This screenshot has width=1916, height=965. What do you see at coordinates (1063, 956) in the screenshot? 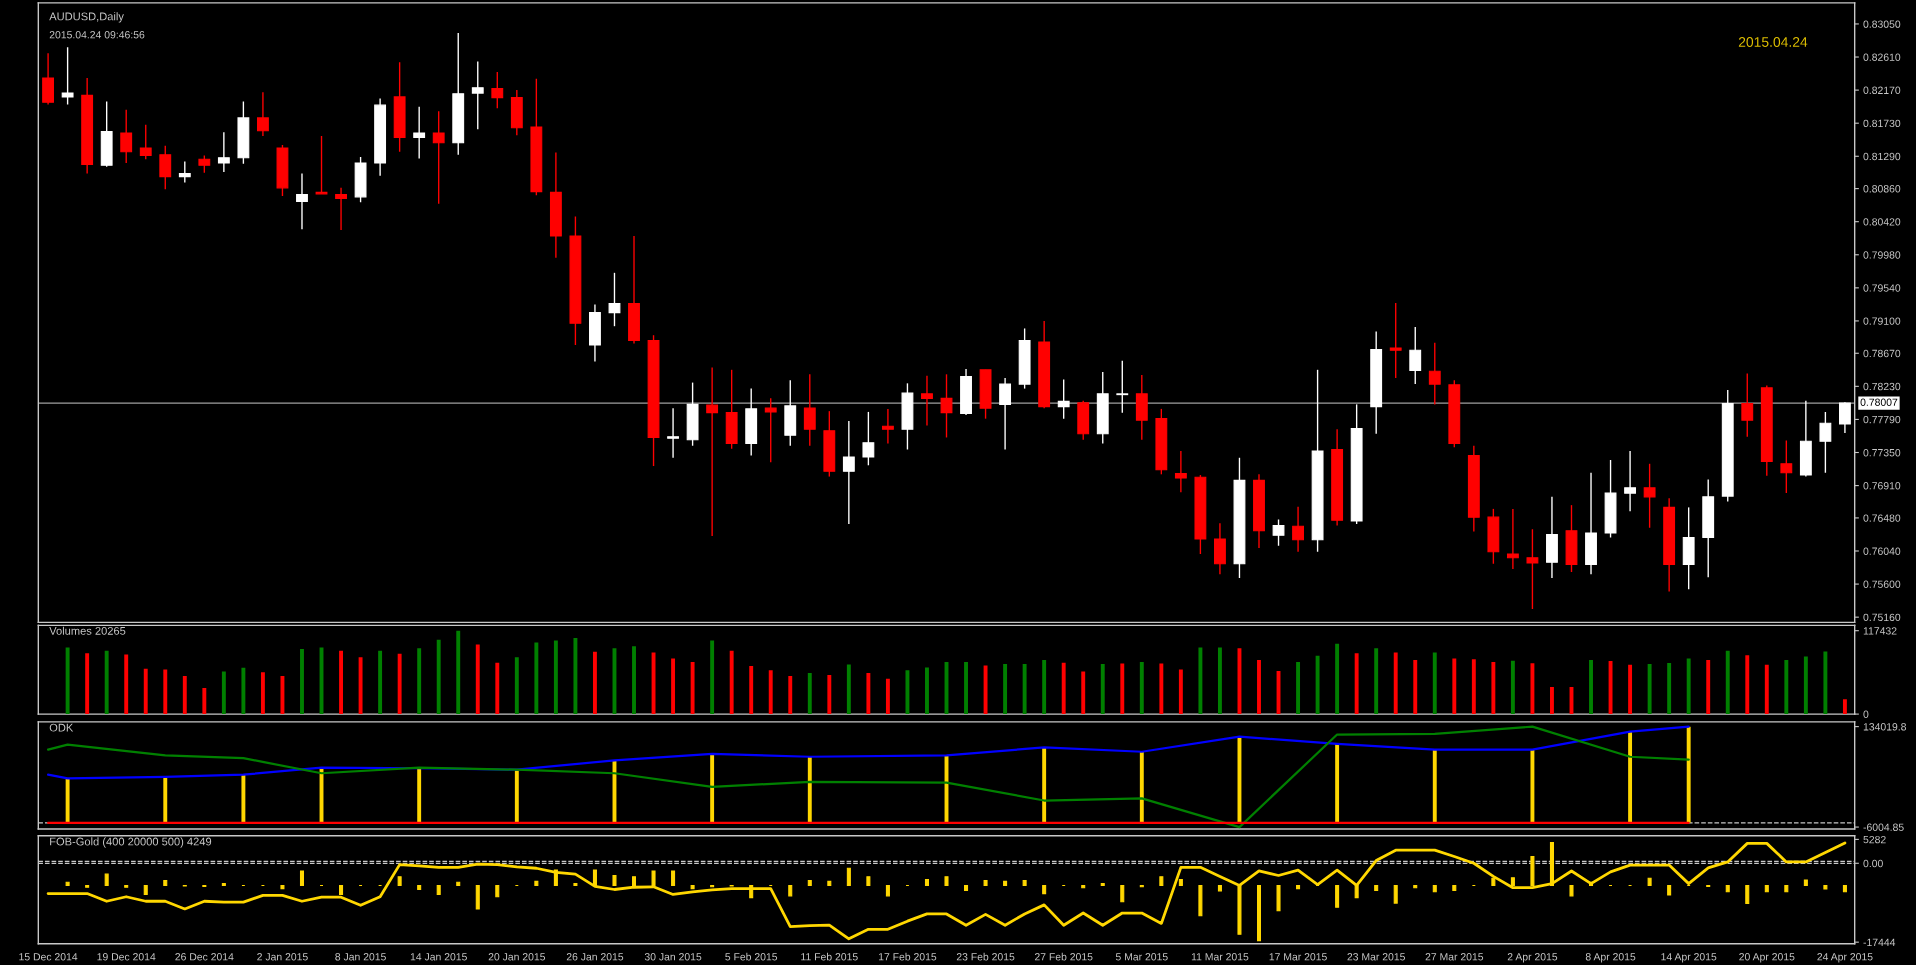
I see `x-tick-label: 27 Feb 2015` at bounding box center [1063, 956].